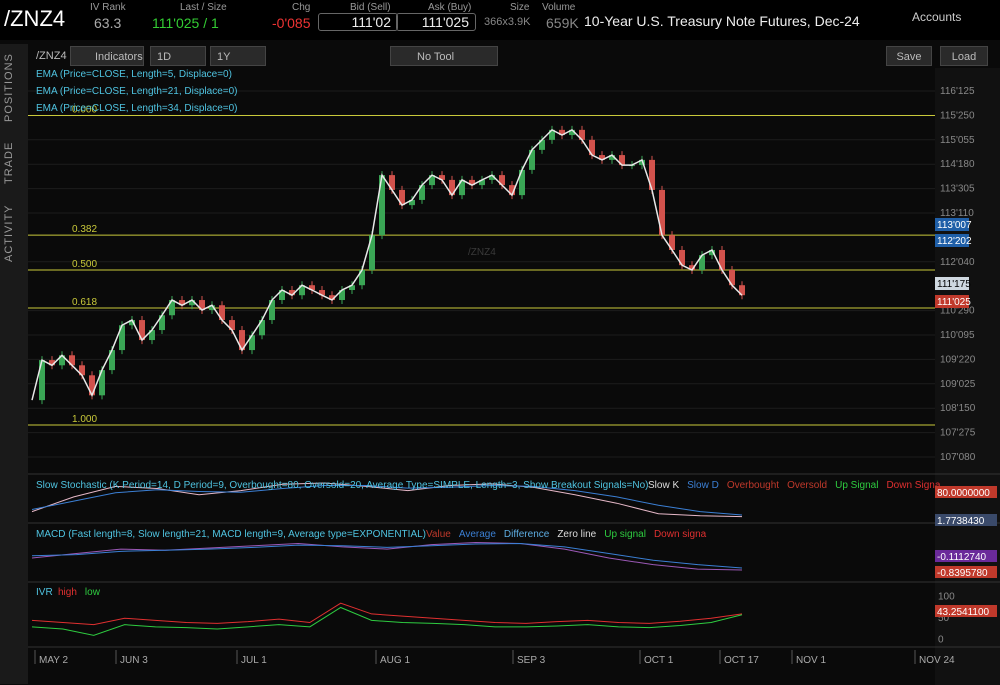 The image size is (1000, 685). What do you see at coordinates (957, 189) in the screenshot?
I see `y-tick-label: 113'305` at bounding box center [957, 189].